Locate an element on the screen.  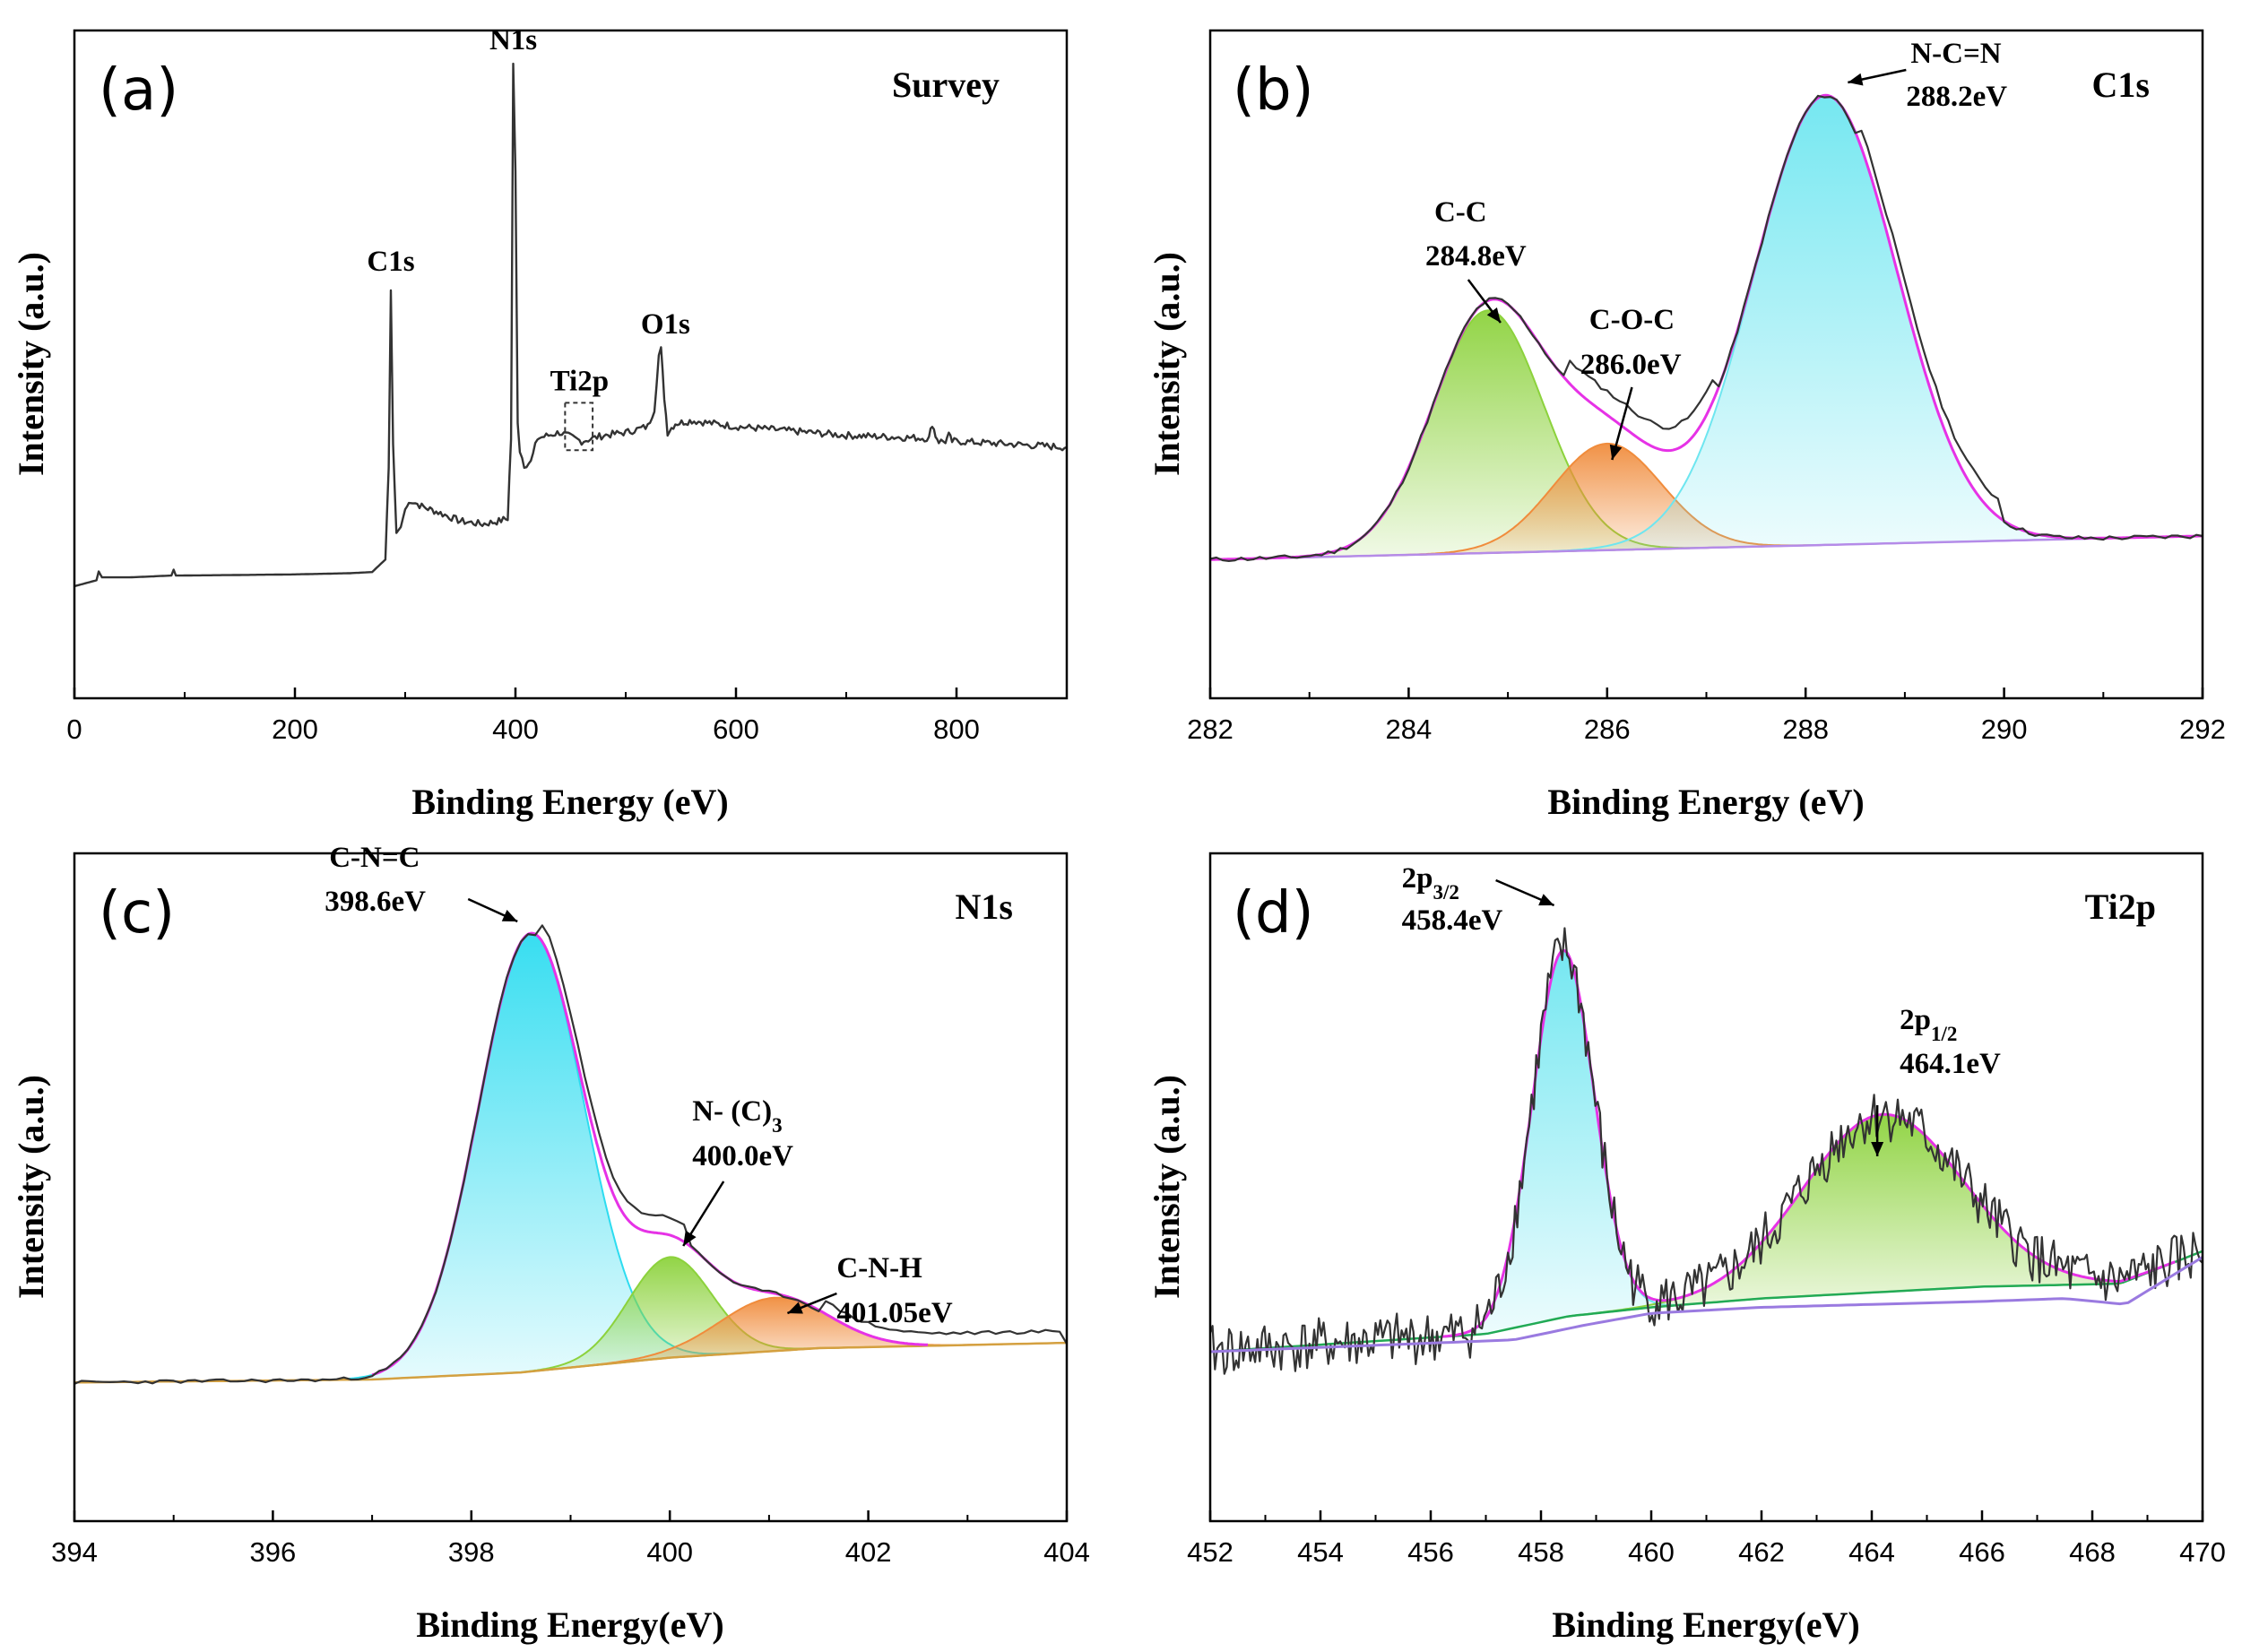
peak-annotation-label: C-O-C is located at coordinates (1632, 320).